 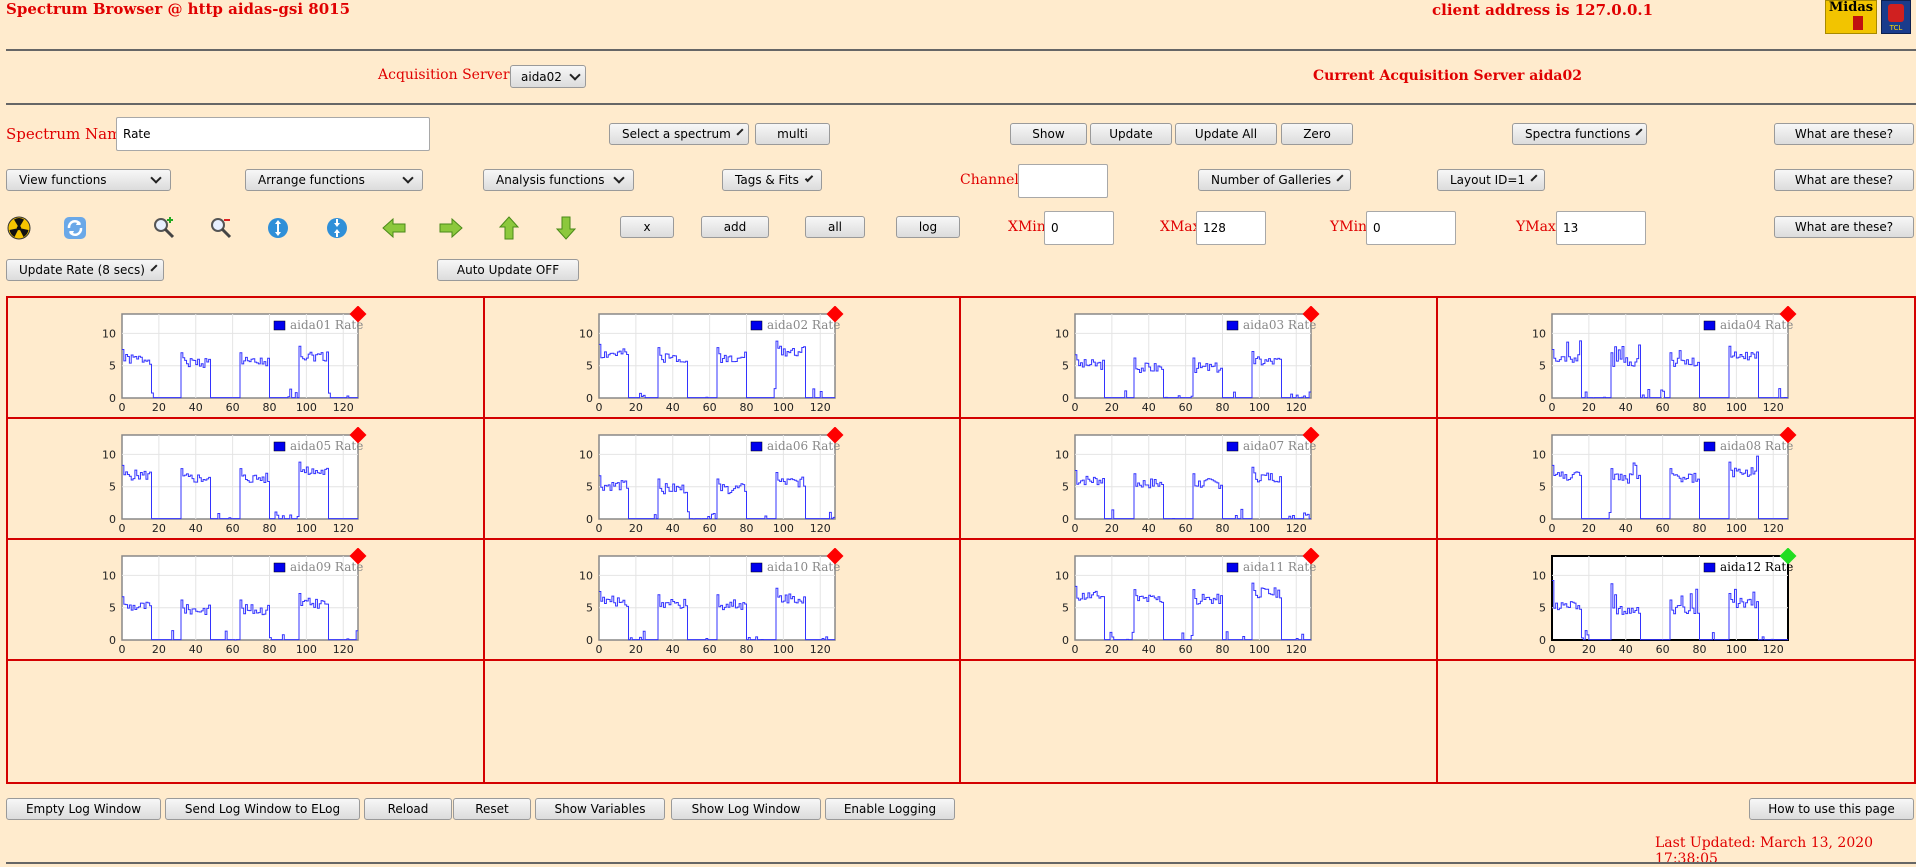 I want to click on radiation-icon, so click(x=19, y=228).